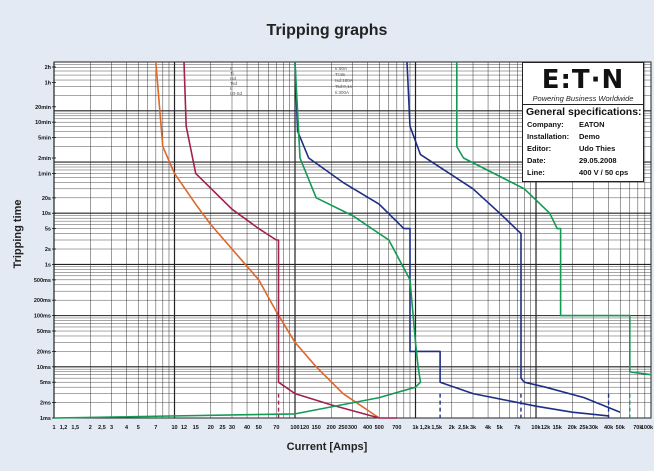 The image size is (654, 471). What do you see at coordinates (517, 428) in the screenshot?
I see `x-tick-label: 7k` at bounding box center [517, 428].